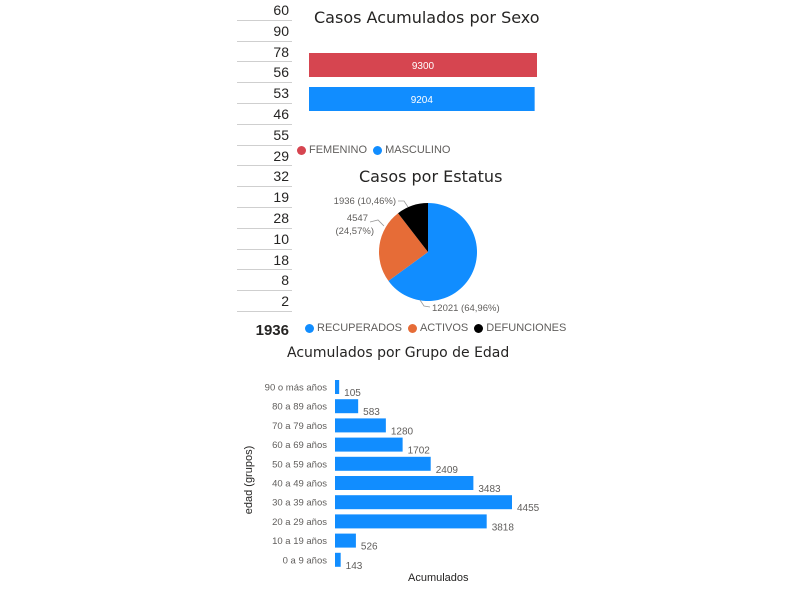 The width and height of the screenshot is (800, 600). I want to click on counts-table-cell: 53, so click(264, 93).